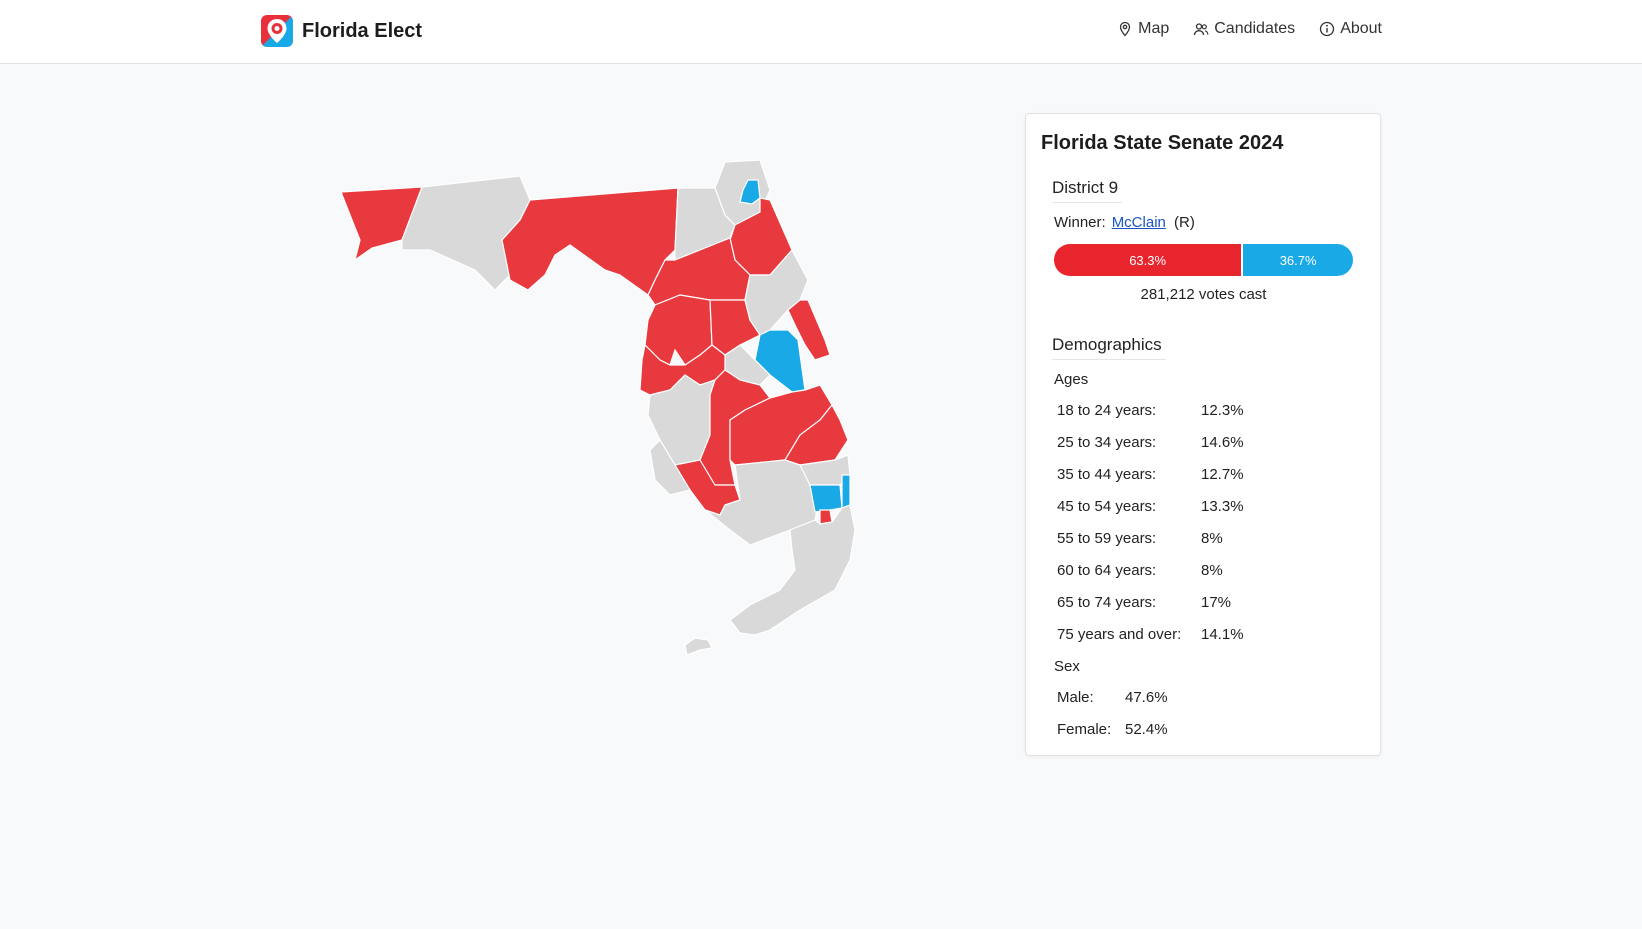 The height and width of the screenshot is (929, 1642). I want to click on table-row: 45 to 54 years: 13.3%, so click(1150, 506).